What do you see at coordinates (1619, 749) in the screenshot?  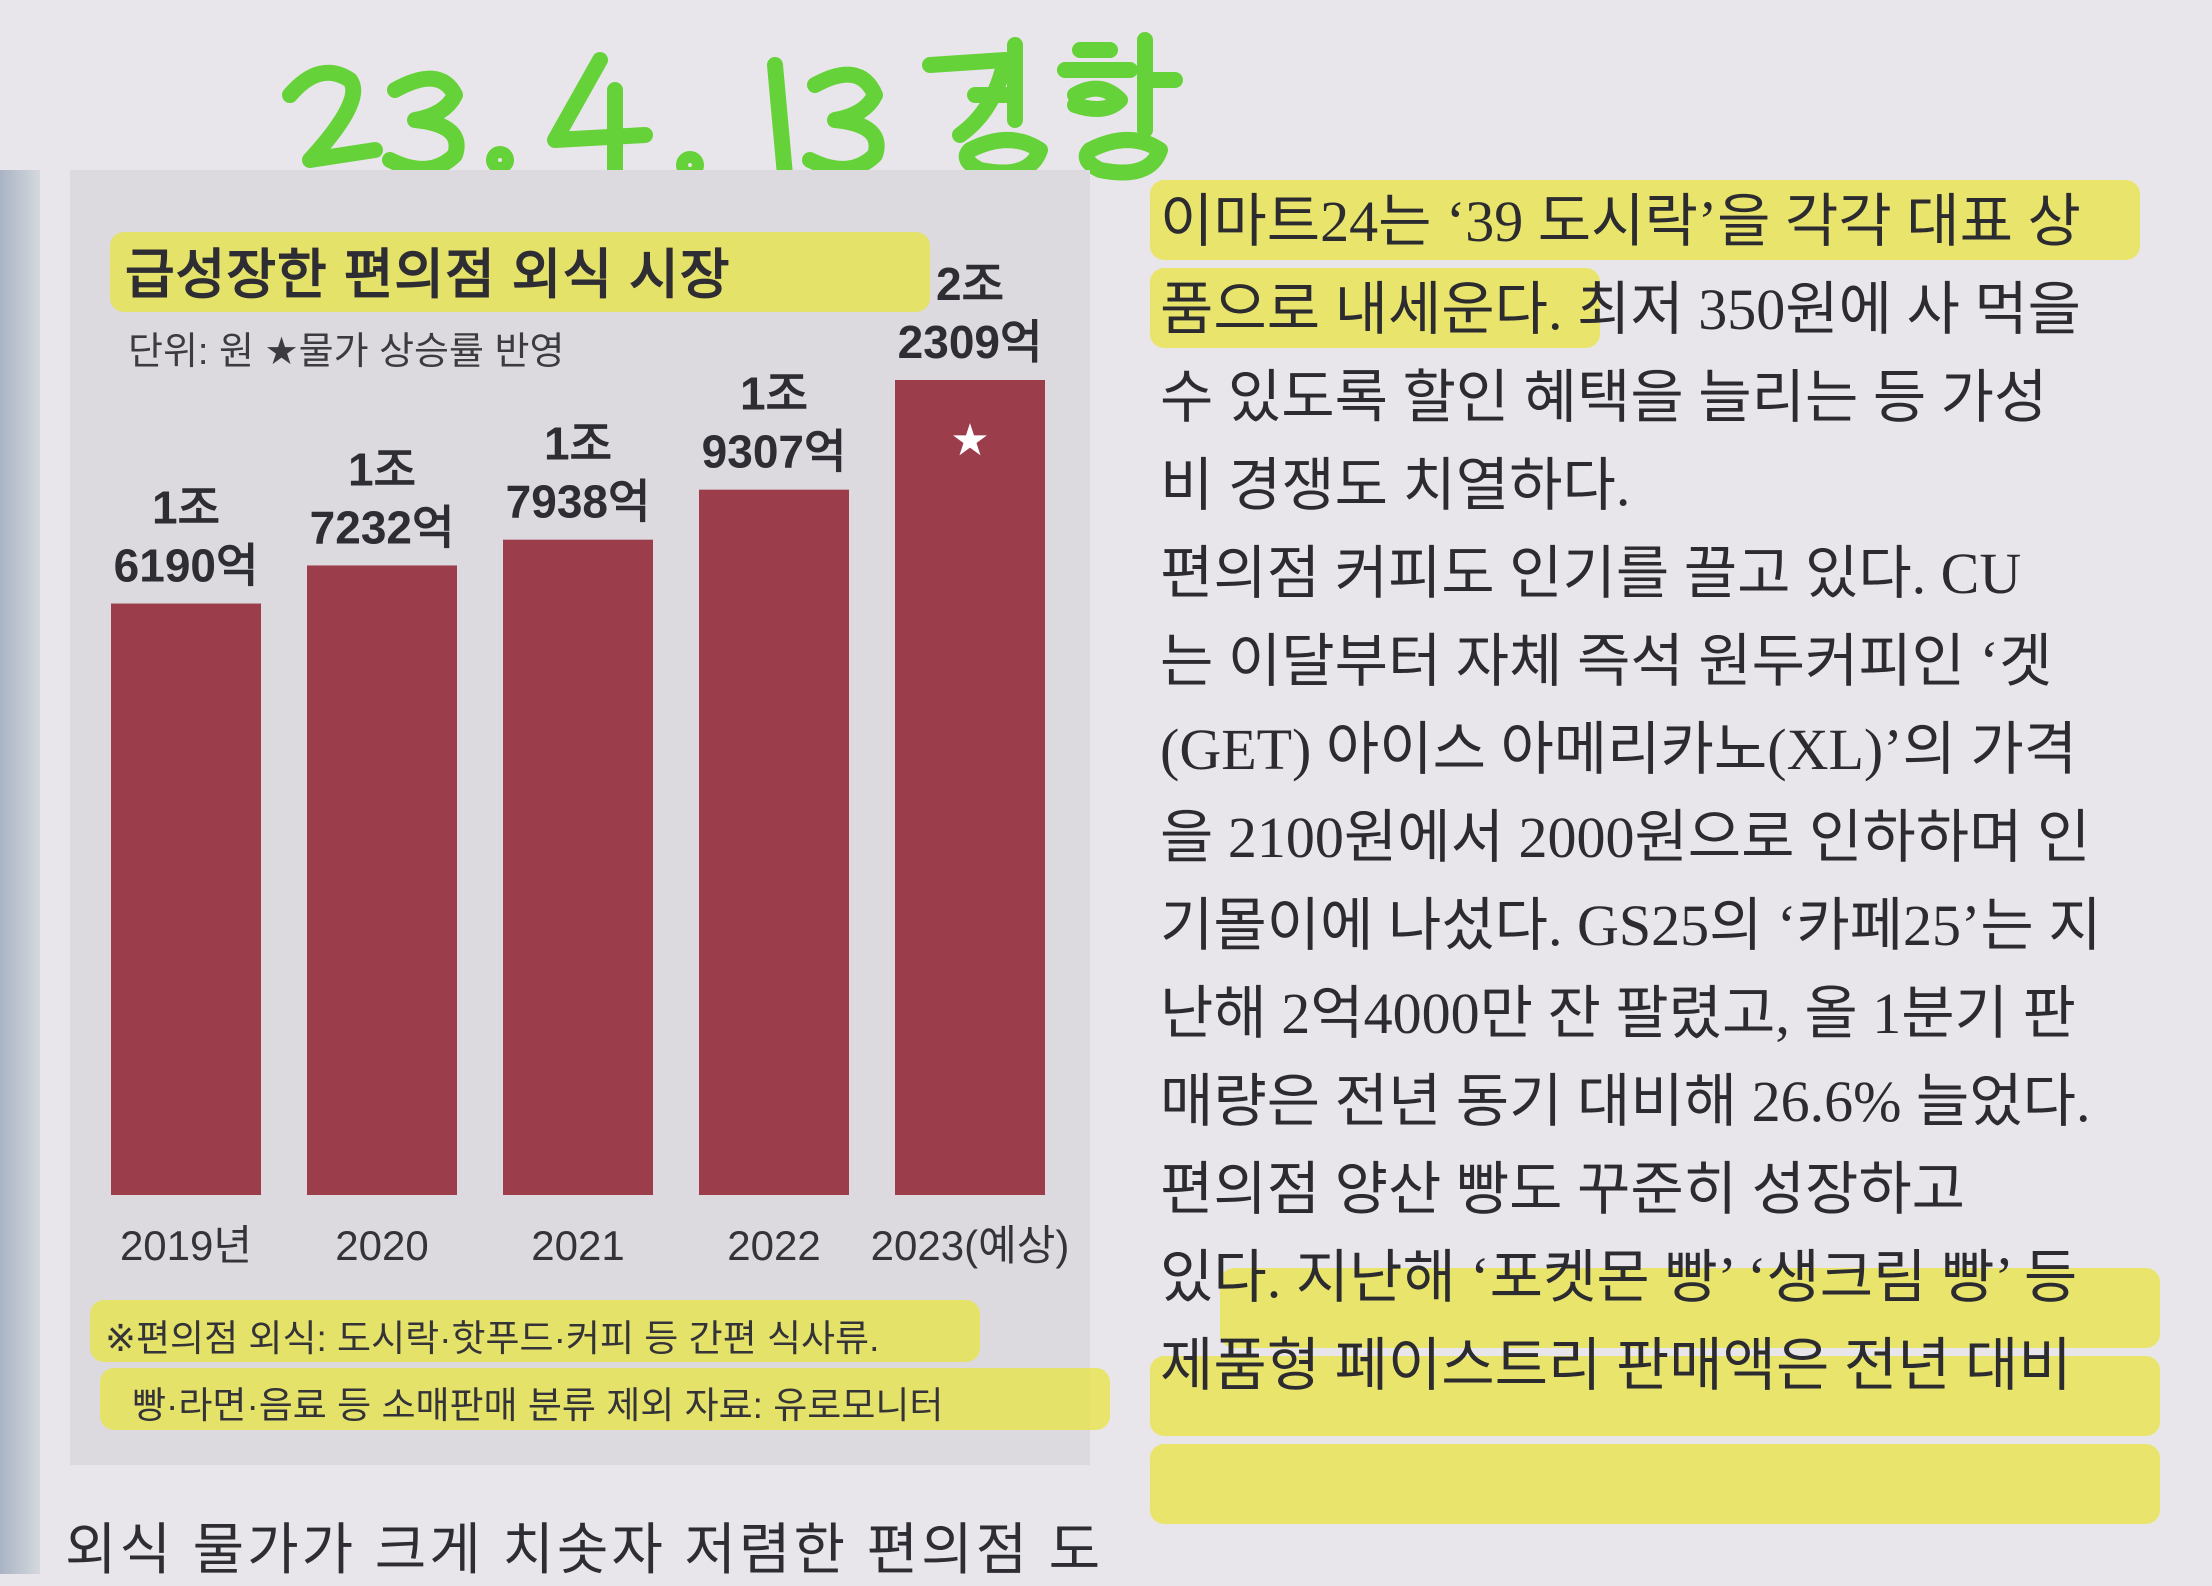 I see `article-line-6: (GET) 아이스 아메리카노(XL)’의 가격` at bounding box center [1619, 749].